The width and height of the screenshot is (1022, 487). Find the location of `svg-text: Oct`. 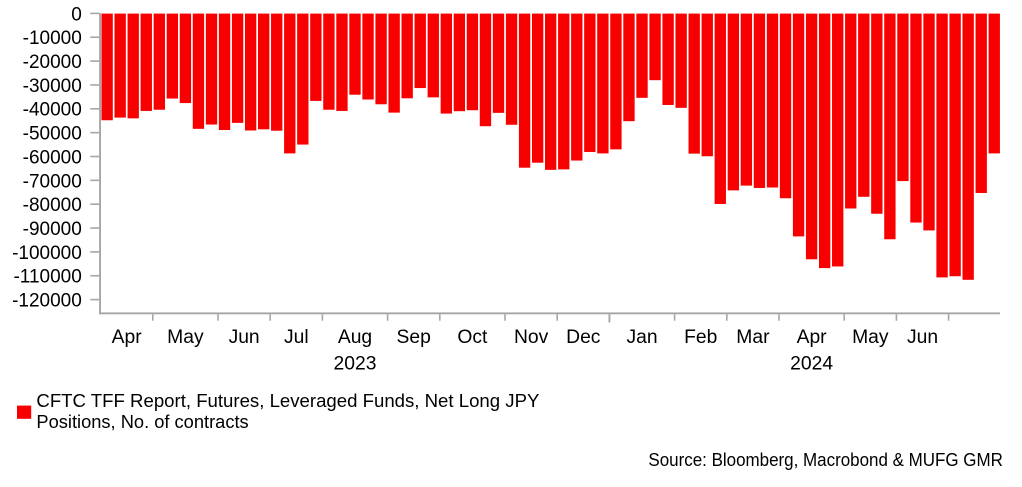

svg-text: Oct is located at coordinates (472, 337).